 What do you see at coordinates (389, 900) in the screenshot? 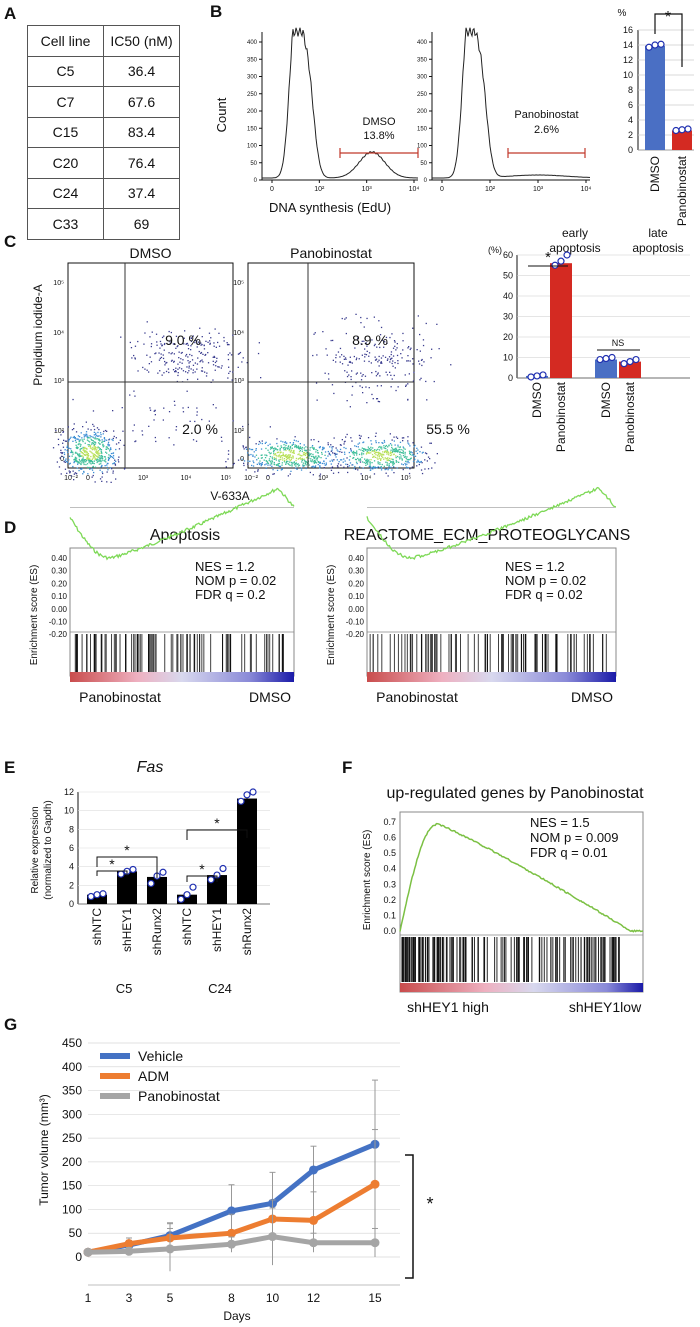
I see `y-tick-label: 0.2` at bounding box center [389, 900].